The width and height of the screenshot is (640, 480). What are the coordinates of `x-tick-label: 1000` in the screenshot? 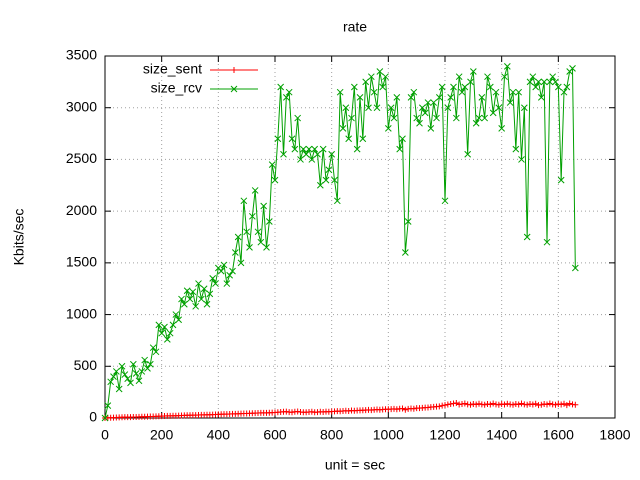 It's located at (388, 435).